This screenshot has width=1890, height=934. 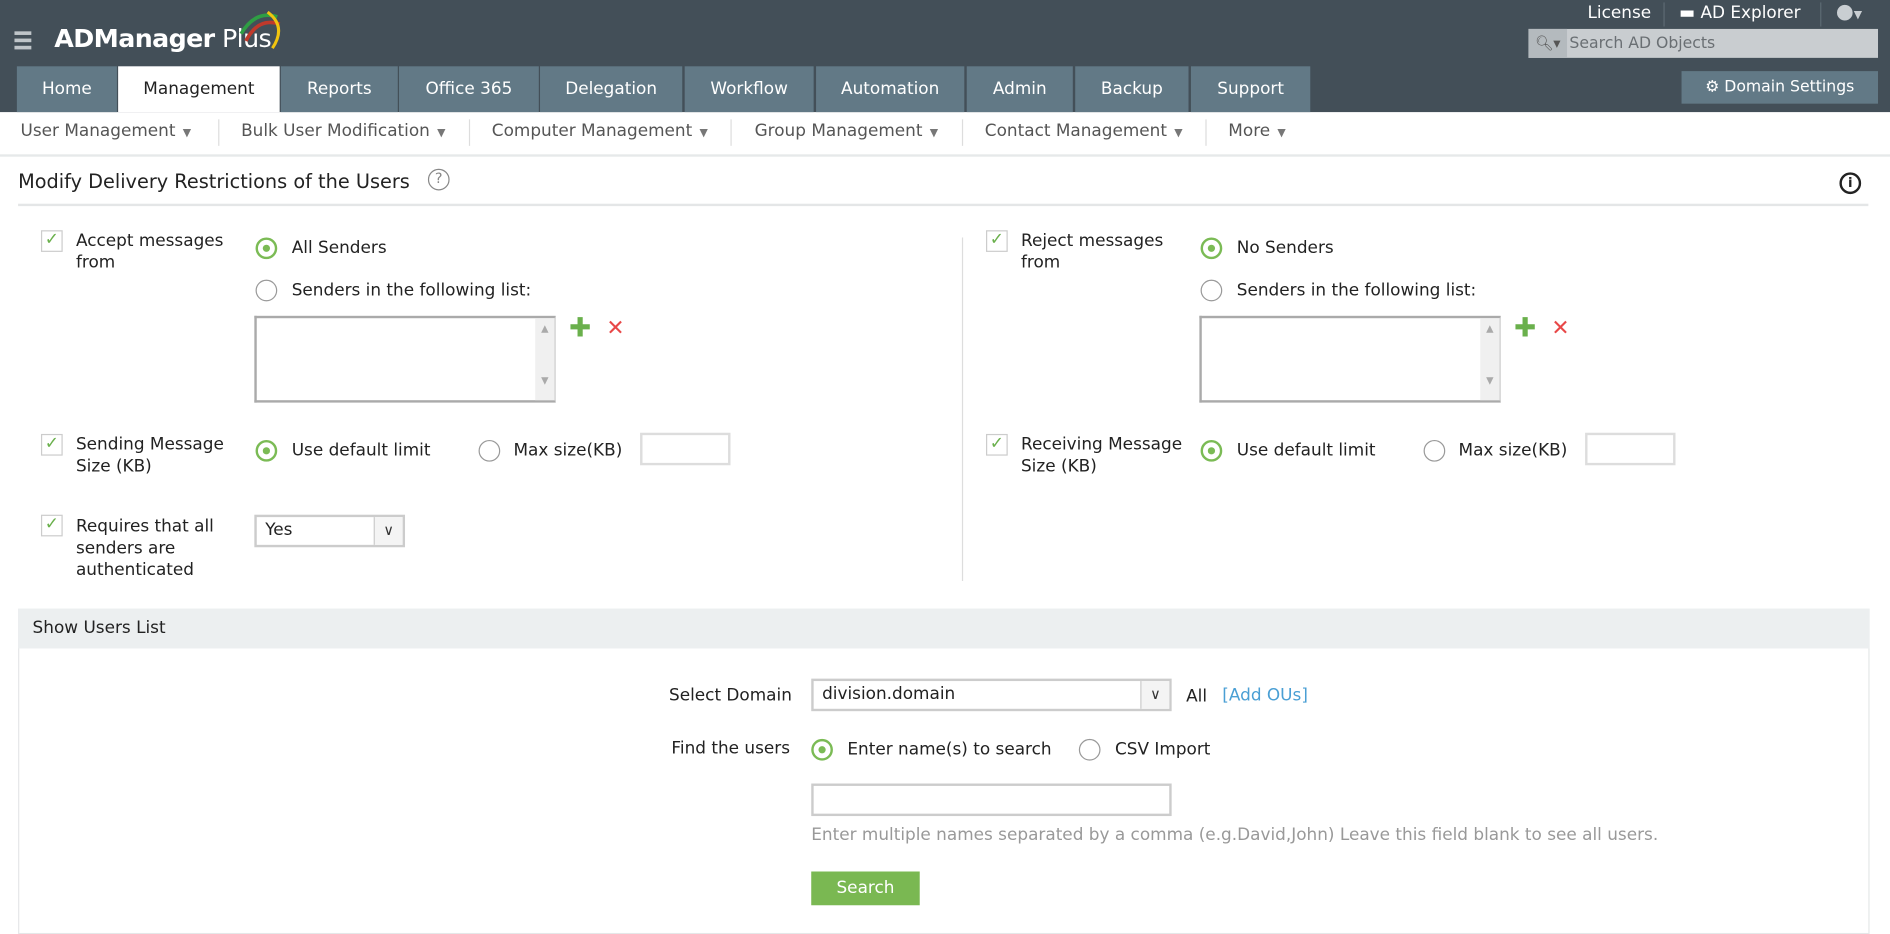 What do you see at coordinates (1211, 248) in the screenshot?
I see `no-senders-radio` at bounding box center [1211, 248].